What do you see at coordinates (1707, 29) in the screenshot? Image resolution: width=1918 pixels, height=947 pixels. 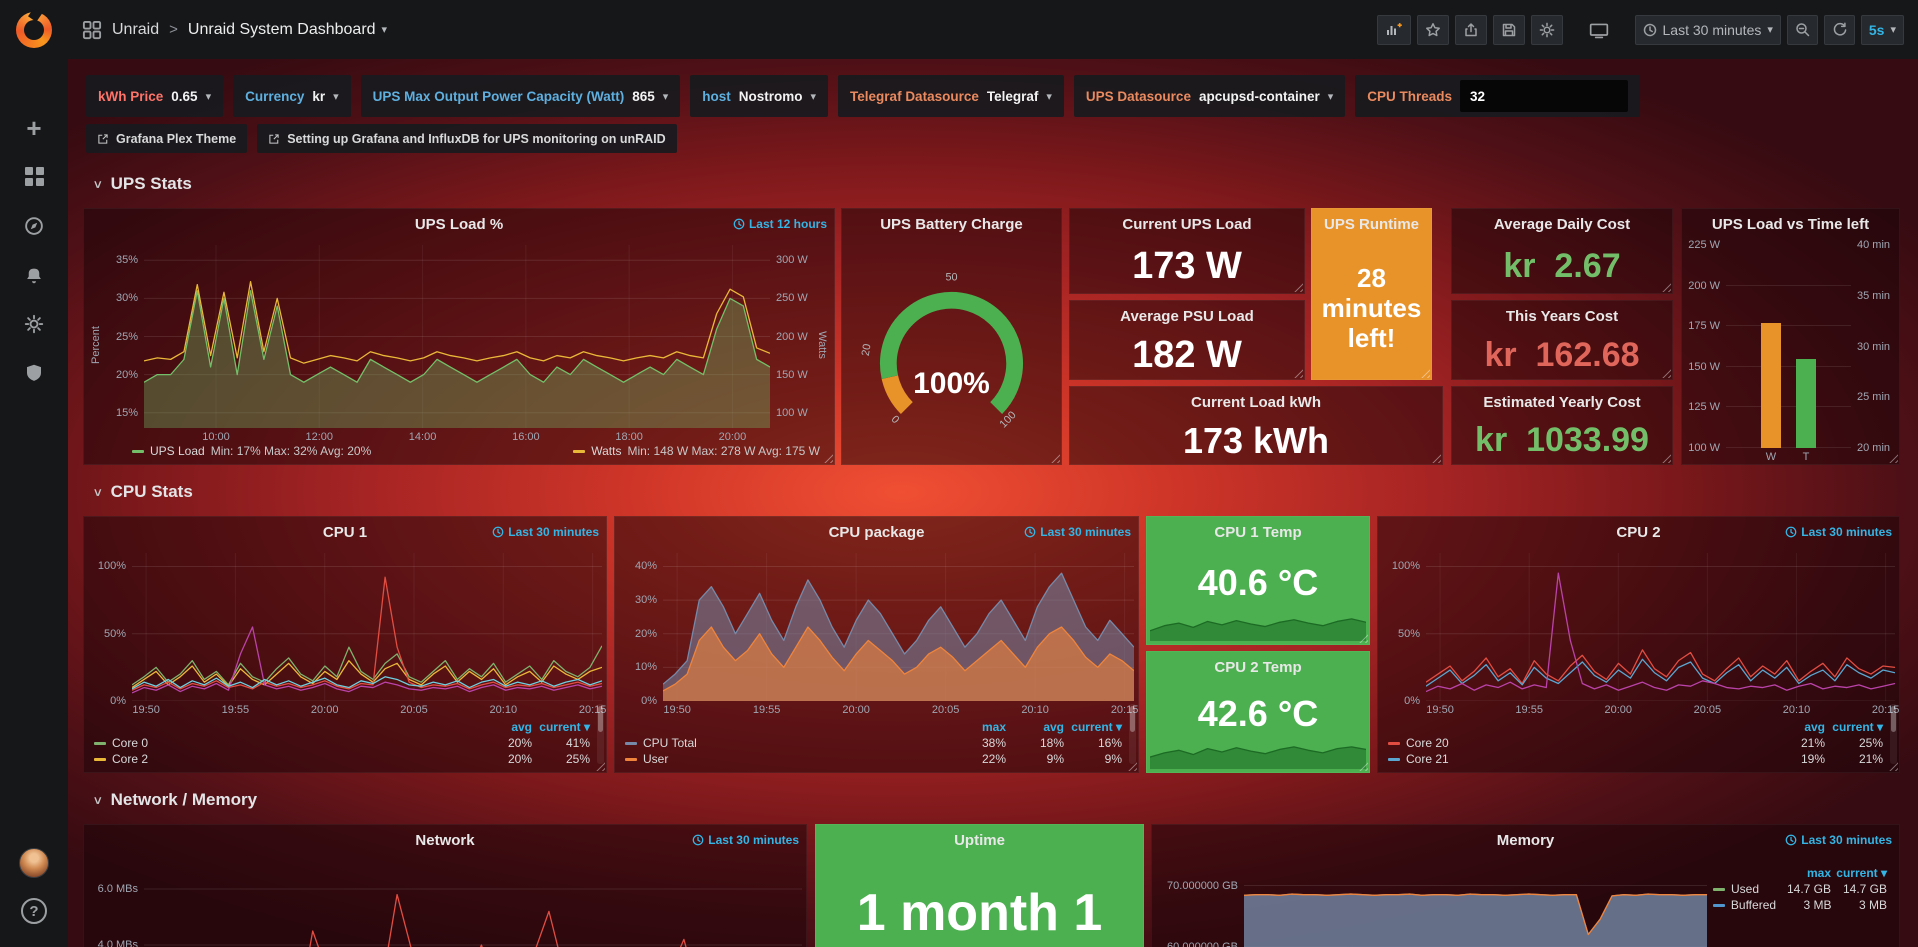 I see `time-range-picker: Last 30 minutes ▾` at bounding box center [1707, 29].